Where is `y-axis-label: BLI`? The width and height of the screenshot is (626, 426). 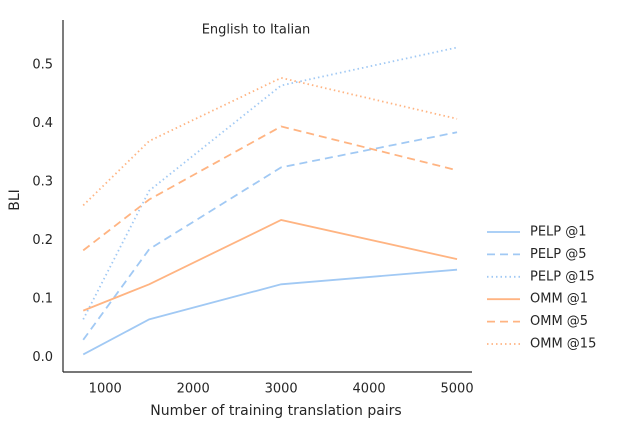 y-axis-label: BLI is located at coordinates (15, 200).